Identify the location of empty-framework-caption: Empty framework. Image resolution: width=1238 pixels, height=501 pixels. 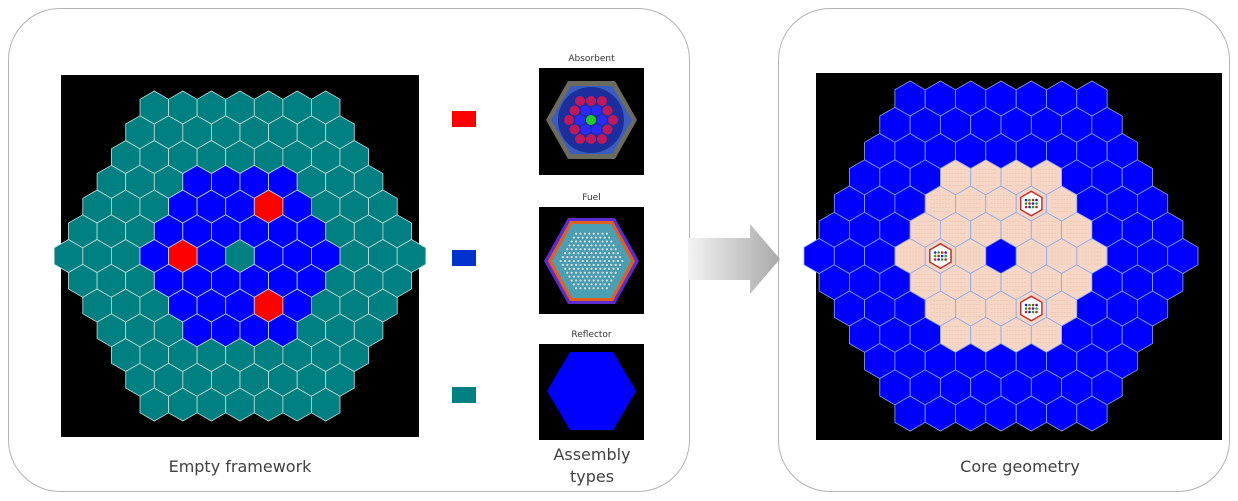
(240, 466).